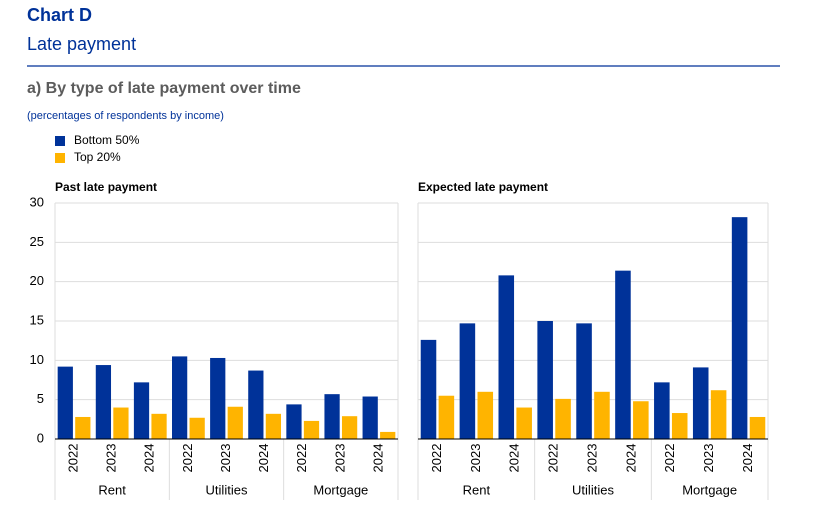 The height and width of the screenshot is (527, 814). What do you see at coordinates (37, 280) in the screenshot?
I see `y-tick-label: 20` at bounding box center [37, 280].